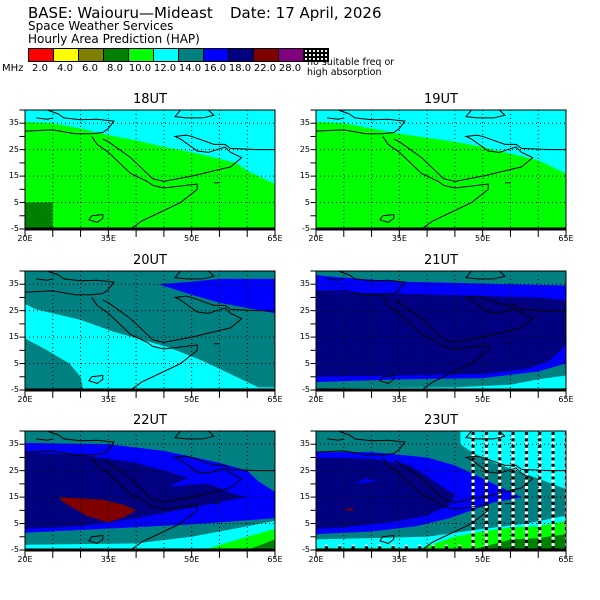 The image size is (600, 600). What do you see at coordinates (265, 68) in the screenshot?
I see `legend-label: 22.0` at bounding box center [265, 68].